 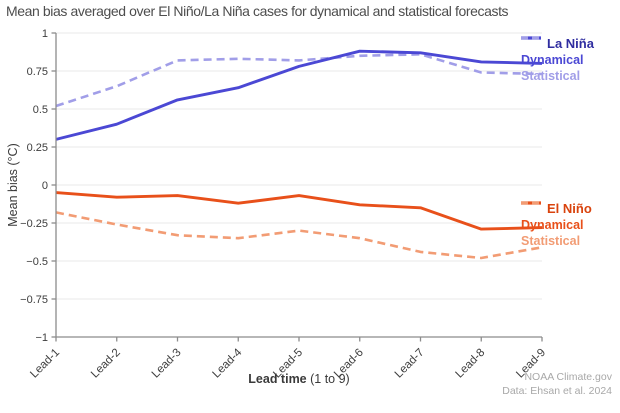 I want to click on y-axis-label: Mean bias (°C), so click(x=13, y=185).